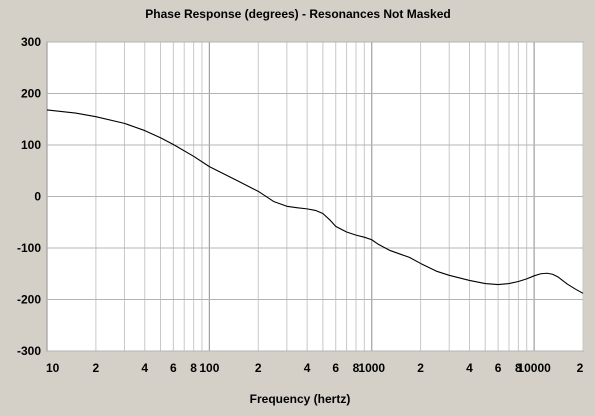  What do you see at coordinates (29, 248) in the screenshot?
I see `y-tick-label: -100` at bounding box center [29, 248].